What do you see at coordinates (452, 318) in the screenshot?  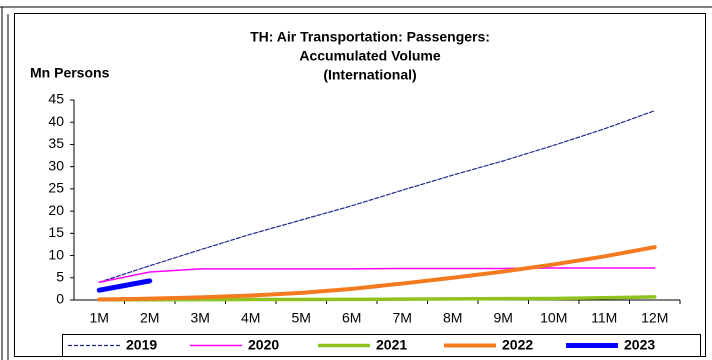 I see `x-tick-label: 8M` at bounding box center [452, 318].